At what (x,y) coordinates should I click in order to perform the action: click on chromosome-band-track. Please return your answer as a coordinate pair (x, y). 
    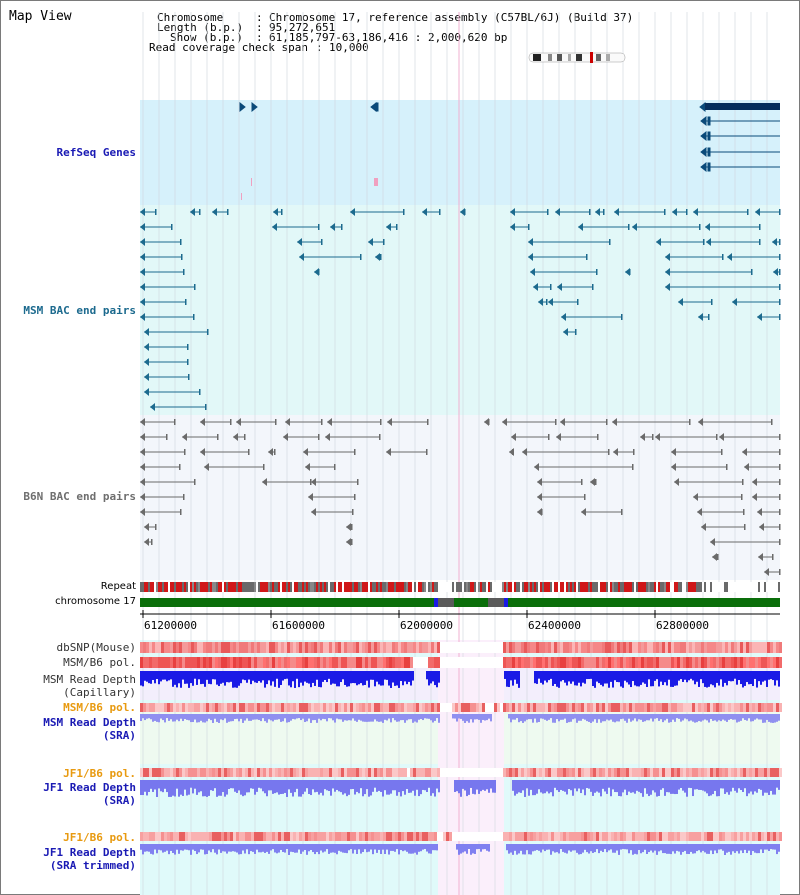
    Looking at the image, I should click on (460, 602).